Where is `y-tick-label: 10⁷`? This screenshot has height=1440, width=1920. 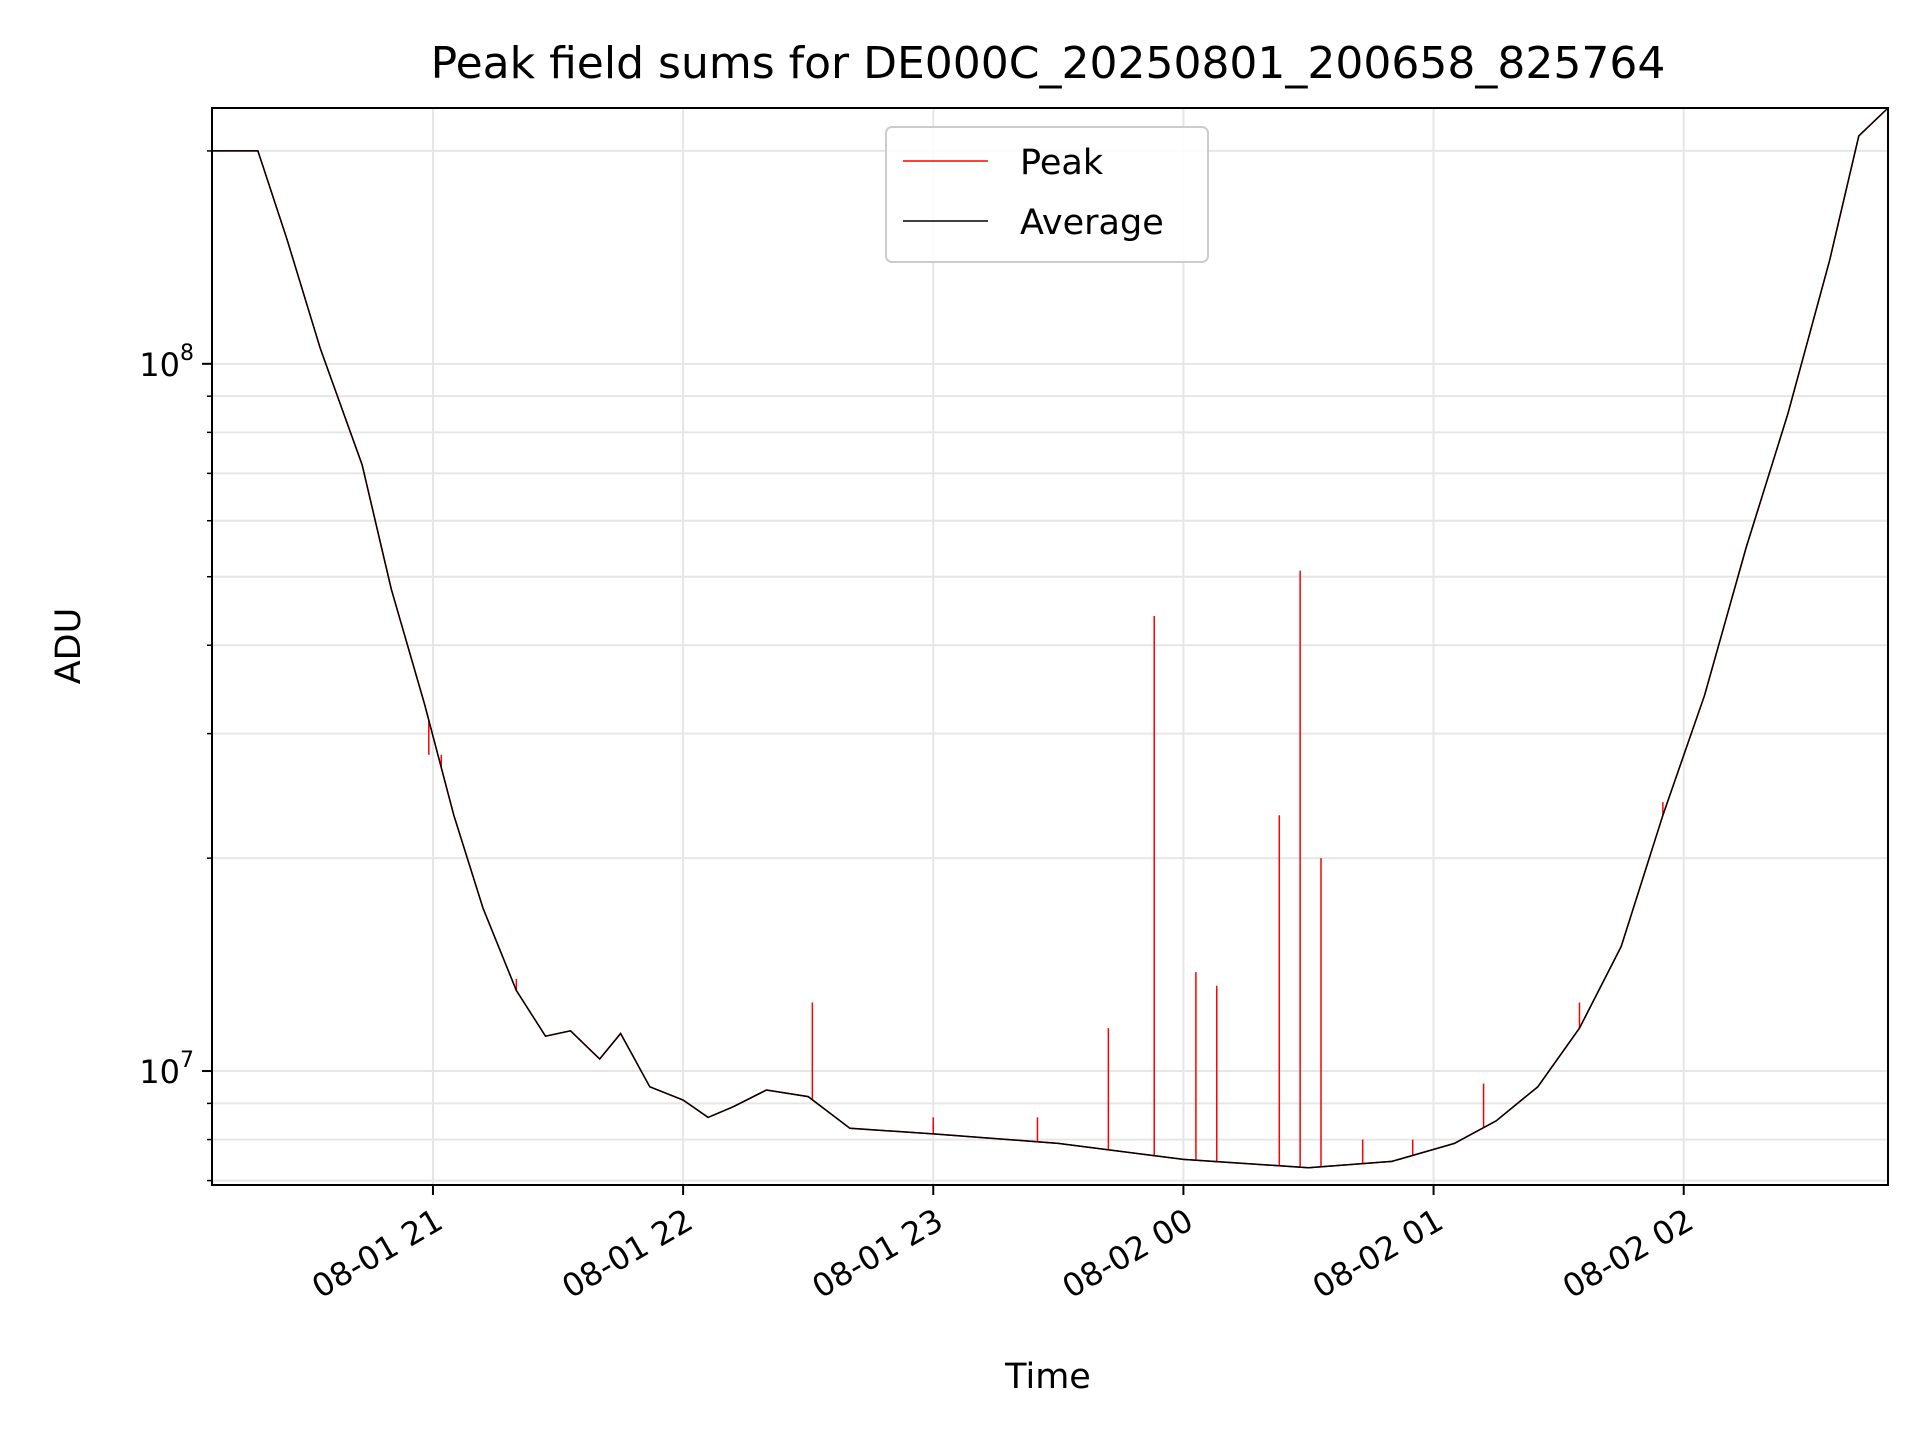
y-tick-label: 10⁷ is located at coordinates (166, 1069).